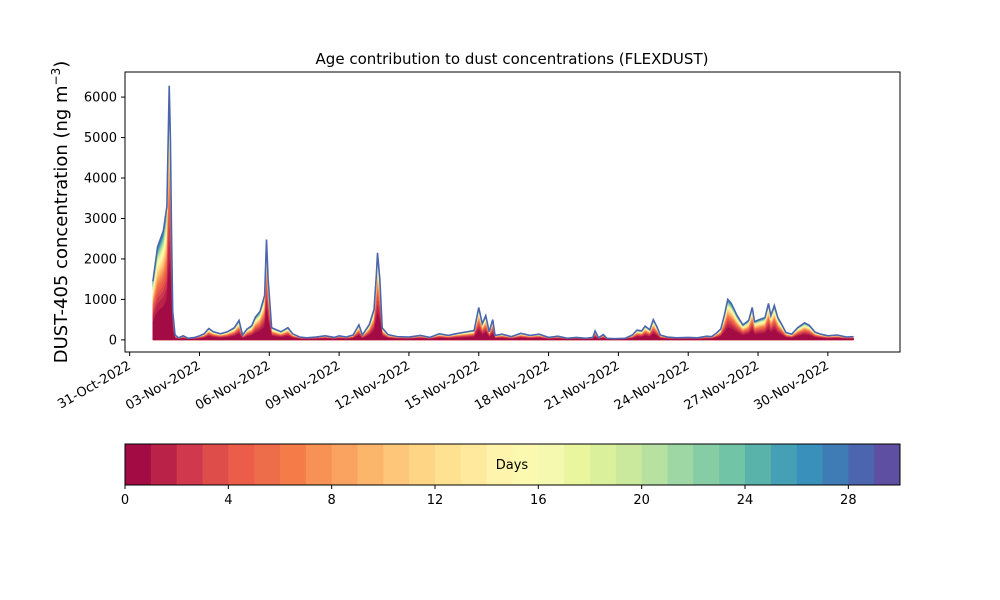 This screenshot has height=600, width=1000. Describe the element at coordinates (60, 212) in the screenshot. I see `y-axis-label: DUST-405 concentration (ng m−3)` at that location.